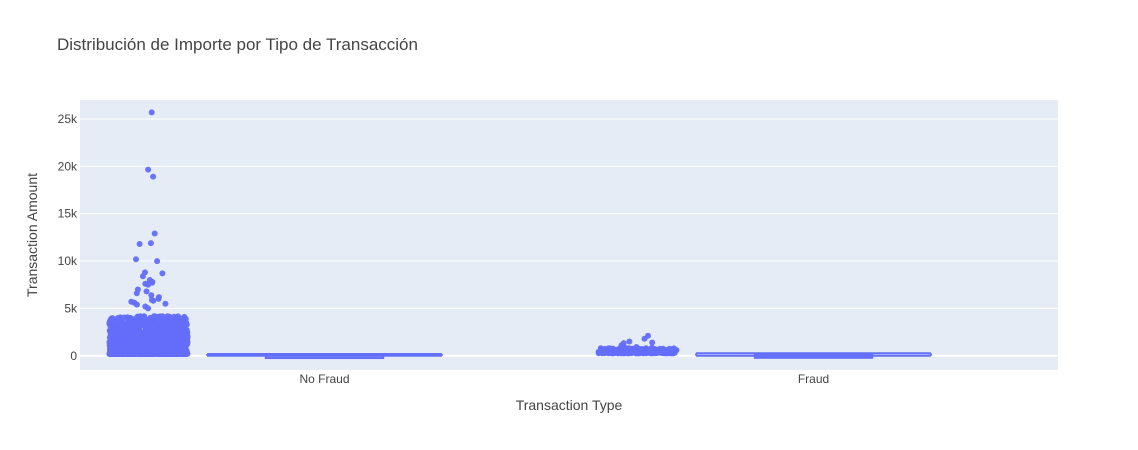 The width and height of the screenshot is (1138, 450). What do you see at coordinates (68, 261) in the screenshot?
I see `y-tick-label: 10k` at bounding box center [68, 261].